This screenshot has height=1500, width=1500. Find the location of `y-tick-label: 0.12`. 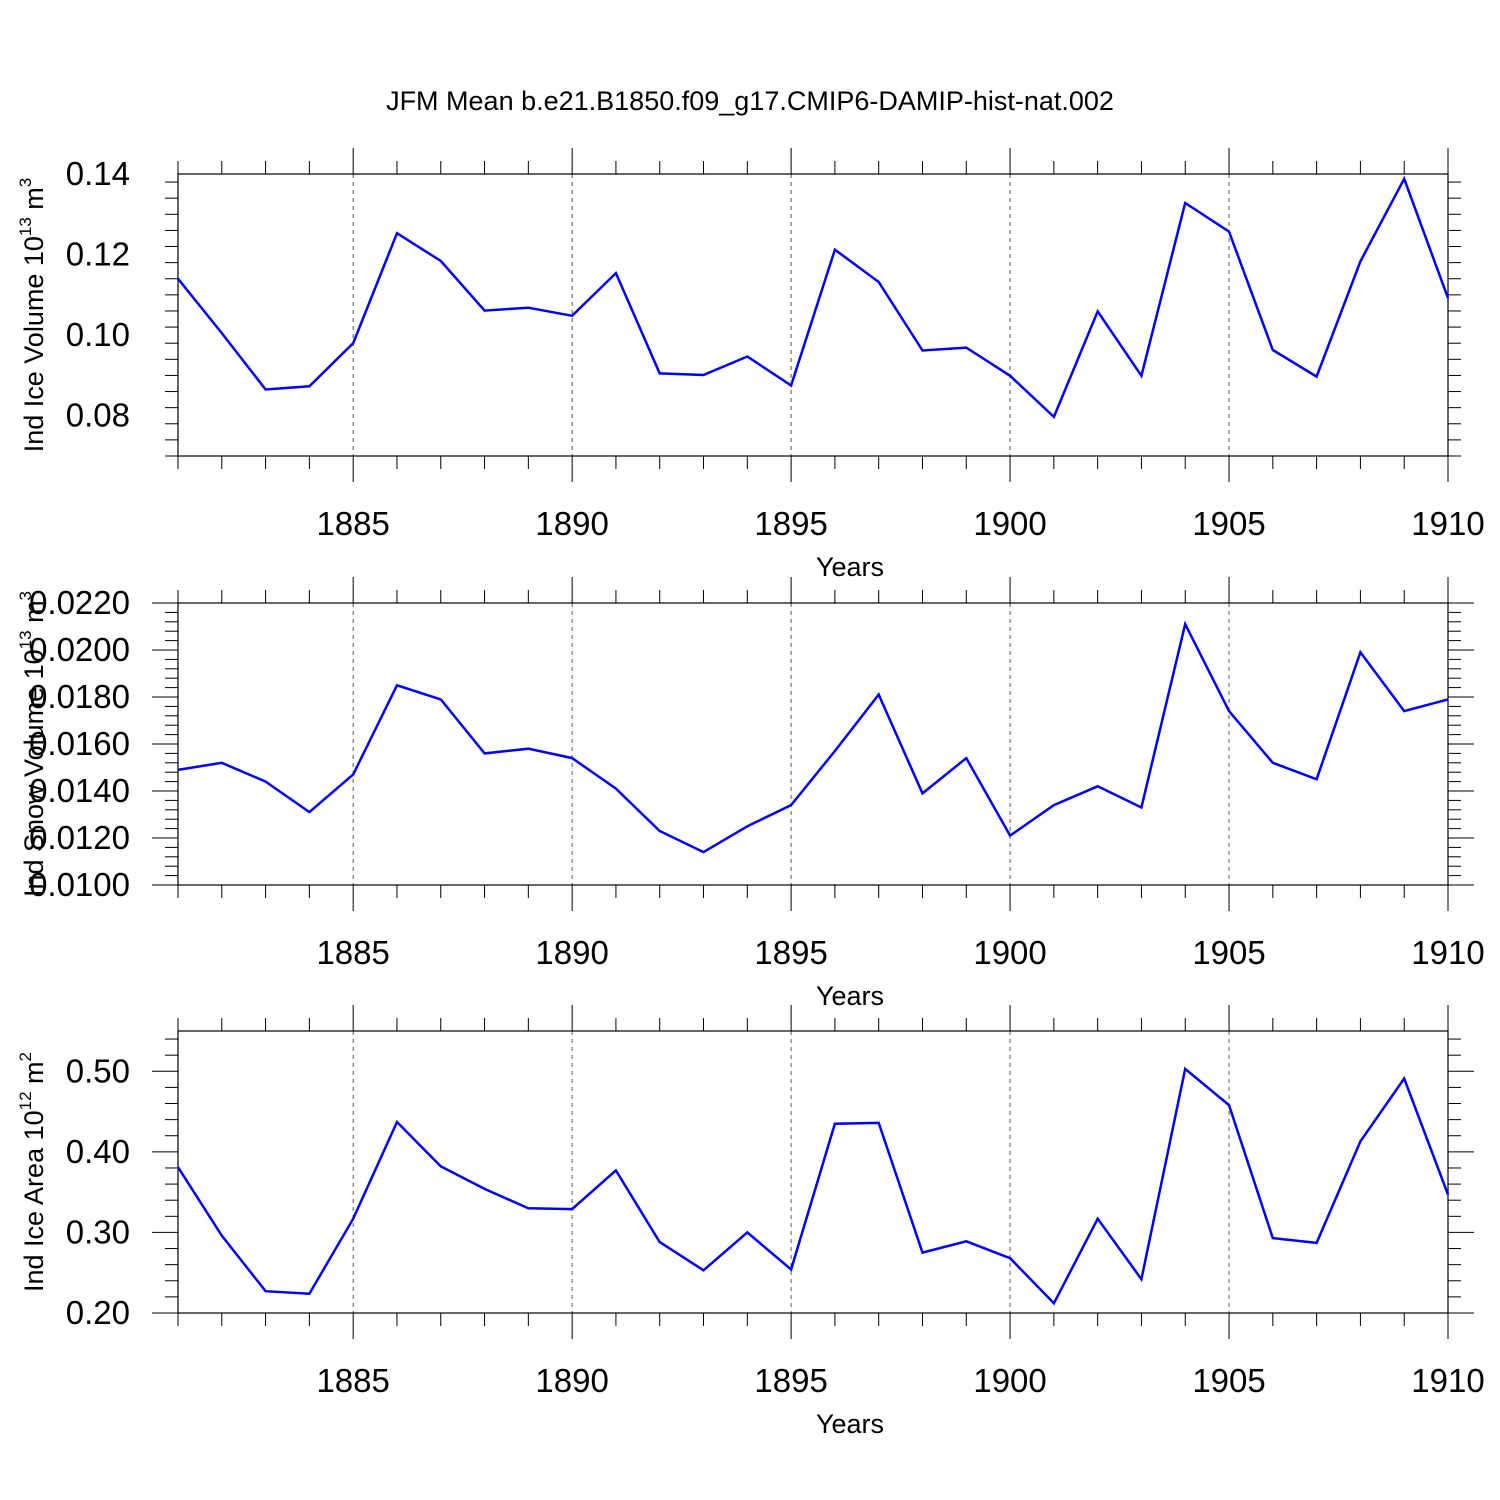

y-tick-label: 0.12 is located at coordinates (98, 254).